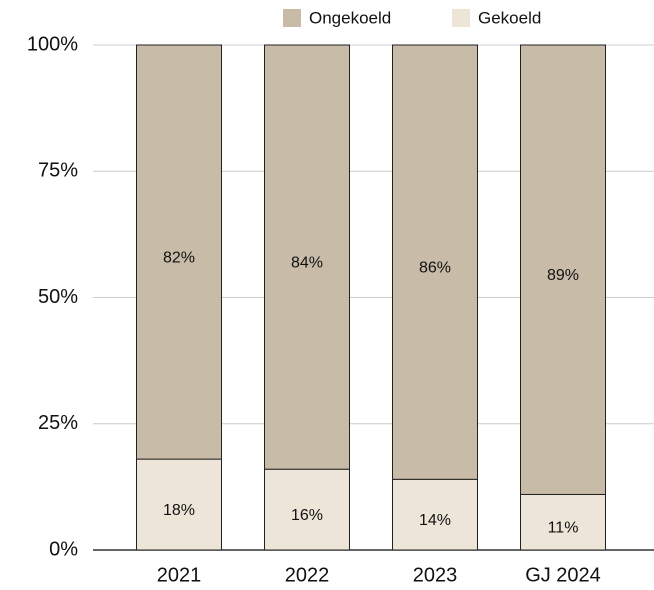 The width and height of the screenshot is (654, 590). I want to click on x-tick-label: 2023, so click(435, 575).